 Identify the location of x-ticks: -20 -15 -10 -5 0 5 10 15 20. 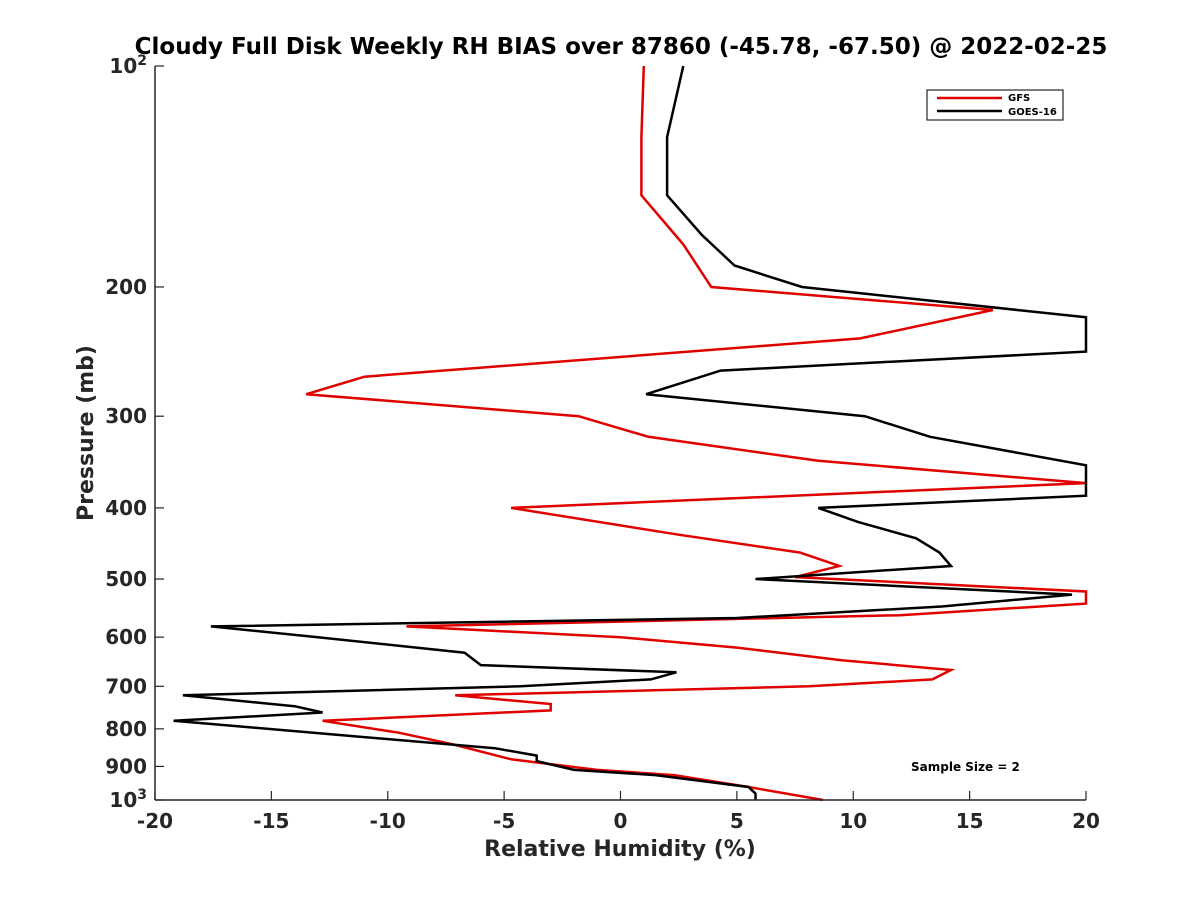
(618, 812).